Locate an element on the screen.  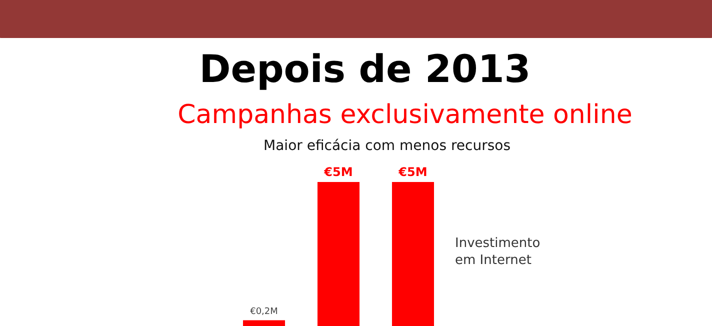
series-label: Investimento em Internet is located at coordinates (497, 252).